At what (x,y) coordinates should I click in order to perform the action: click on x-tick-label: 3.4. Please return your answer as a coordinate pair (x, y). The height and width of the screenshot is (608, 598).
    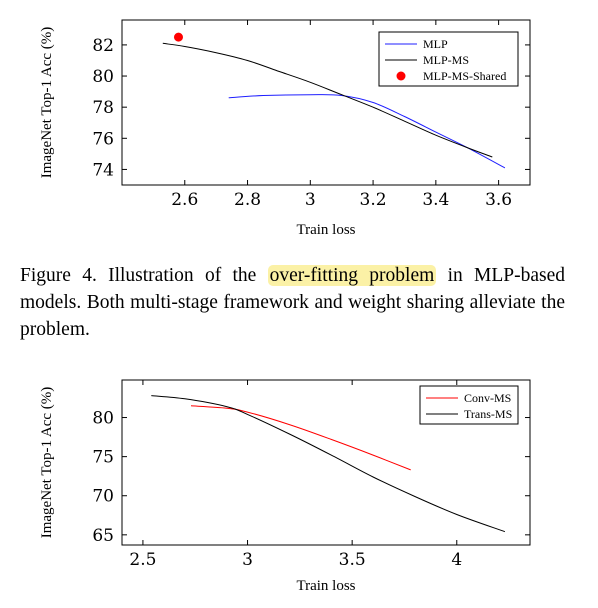
    Looking at the image, I should click on (435, 200).